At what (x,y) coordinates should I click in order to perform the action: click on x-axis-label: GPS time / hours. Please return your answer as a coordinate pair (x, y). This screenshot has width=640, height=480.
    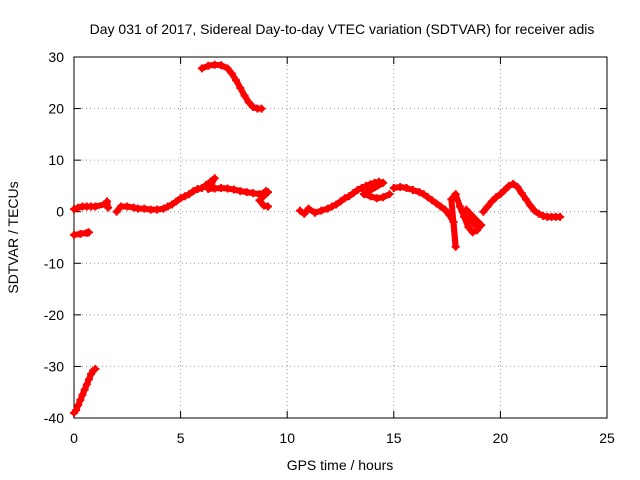
    Looking at the image, I should click on (340, 465).